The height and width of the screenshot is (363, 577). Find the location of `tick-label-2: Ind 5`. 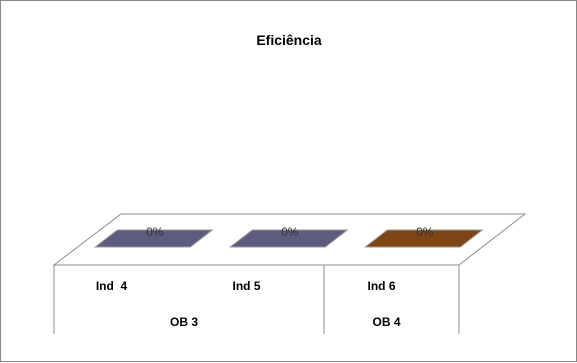

tick-label-2: Ind 5 is located at coordinates (246, 286).